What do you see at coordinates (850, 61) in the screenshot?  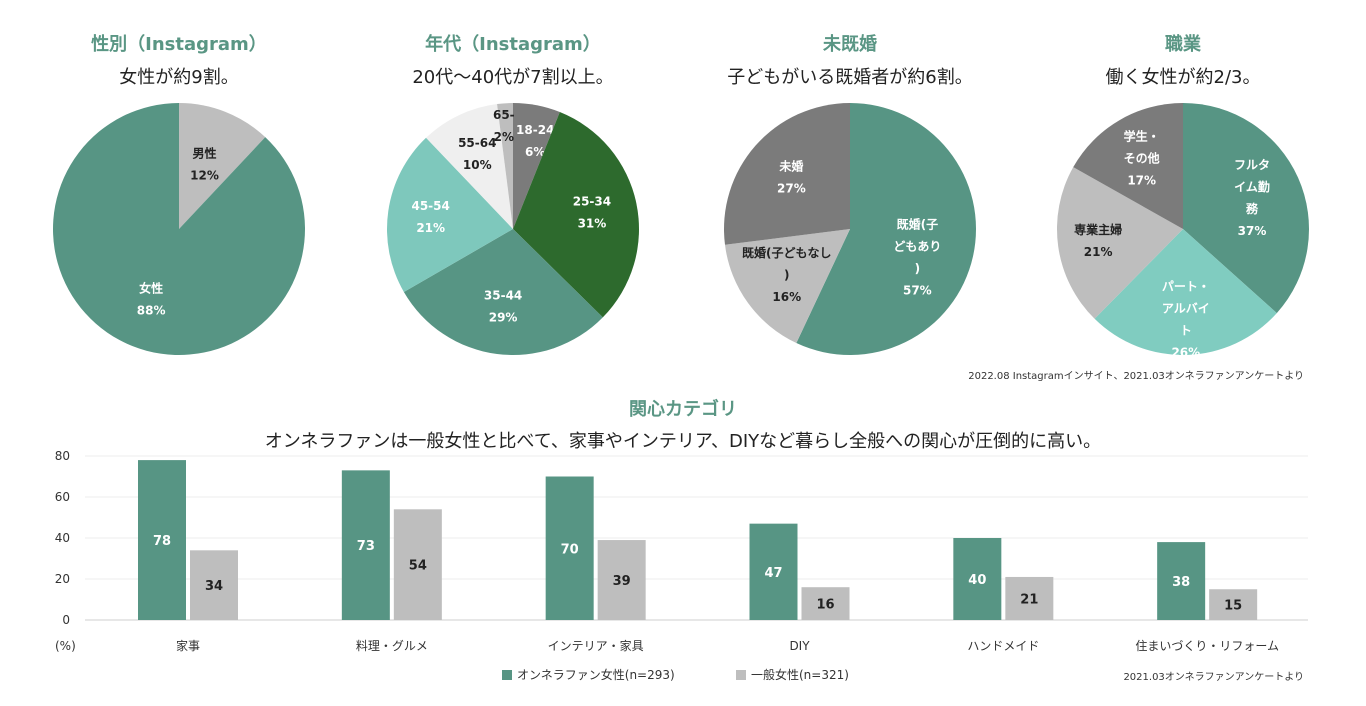 I see `pie-header-marital: 未既婚 子どもがいる既婚者が約6割。` at bounding box center [850, 61].